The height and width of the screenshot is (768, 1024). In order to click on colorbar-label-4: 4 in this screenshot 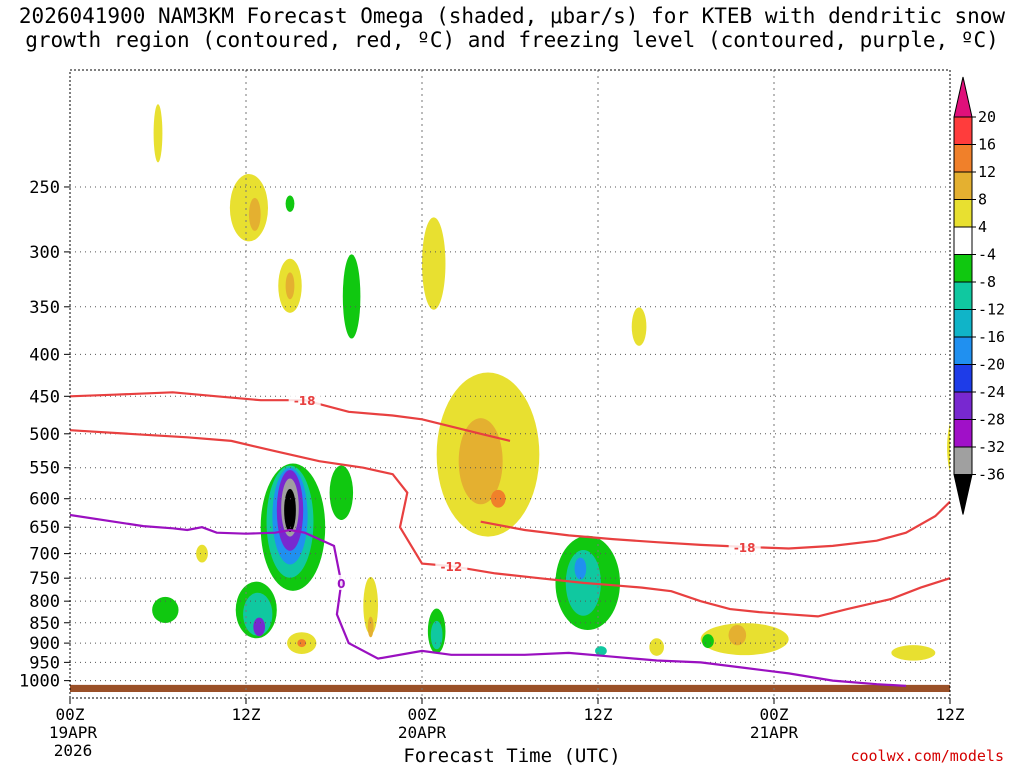, I will do `click(982, 227)`.